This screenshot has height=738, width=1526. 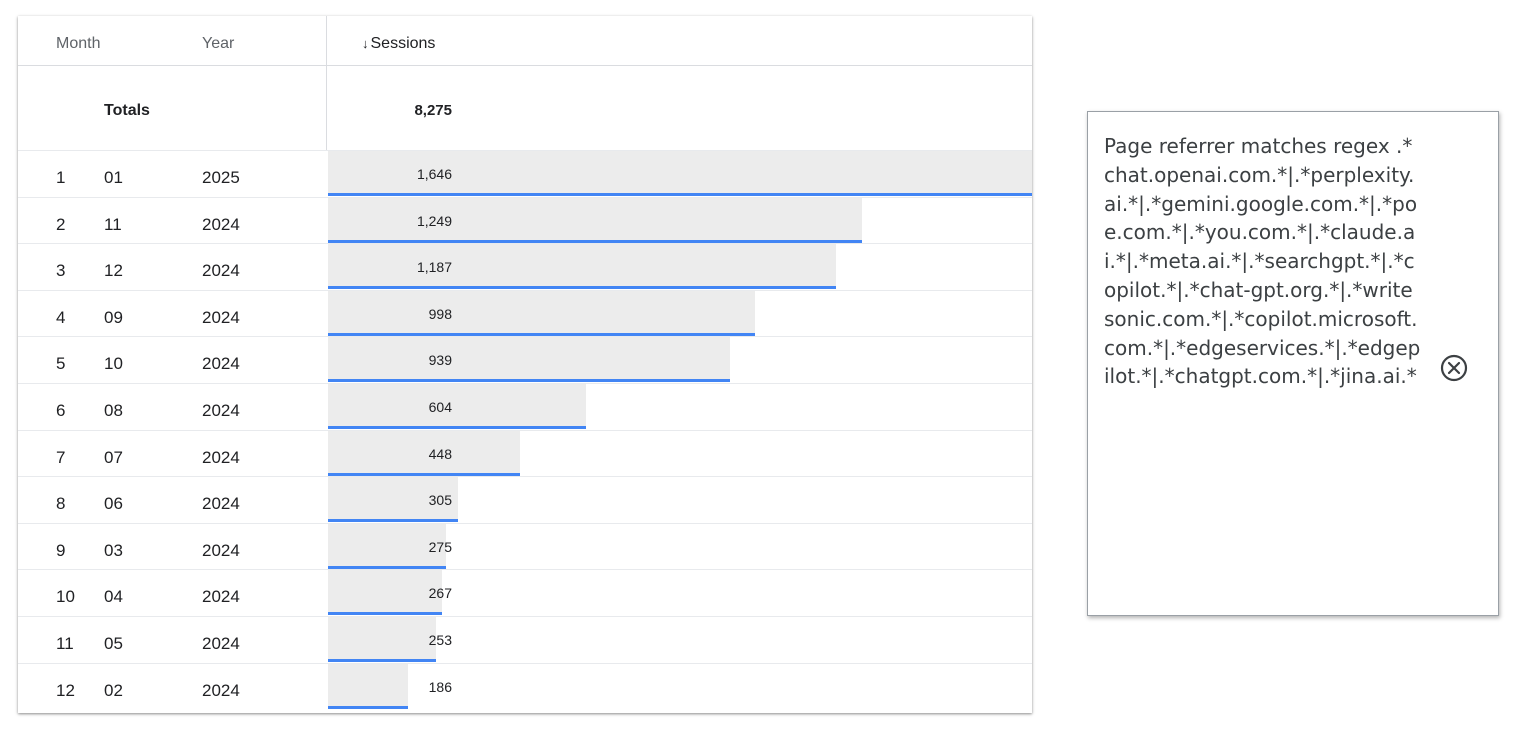 I want to click on table-row: 3 12 2024 1,187, so click(x=525, y=267).